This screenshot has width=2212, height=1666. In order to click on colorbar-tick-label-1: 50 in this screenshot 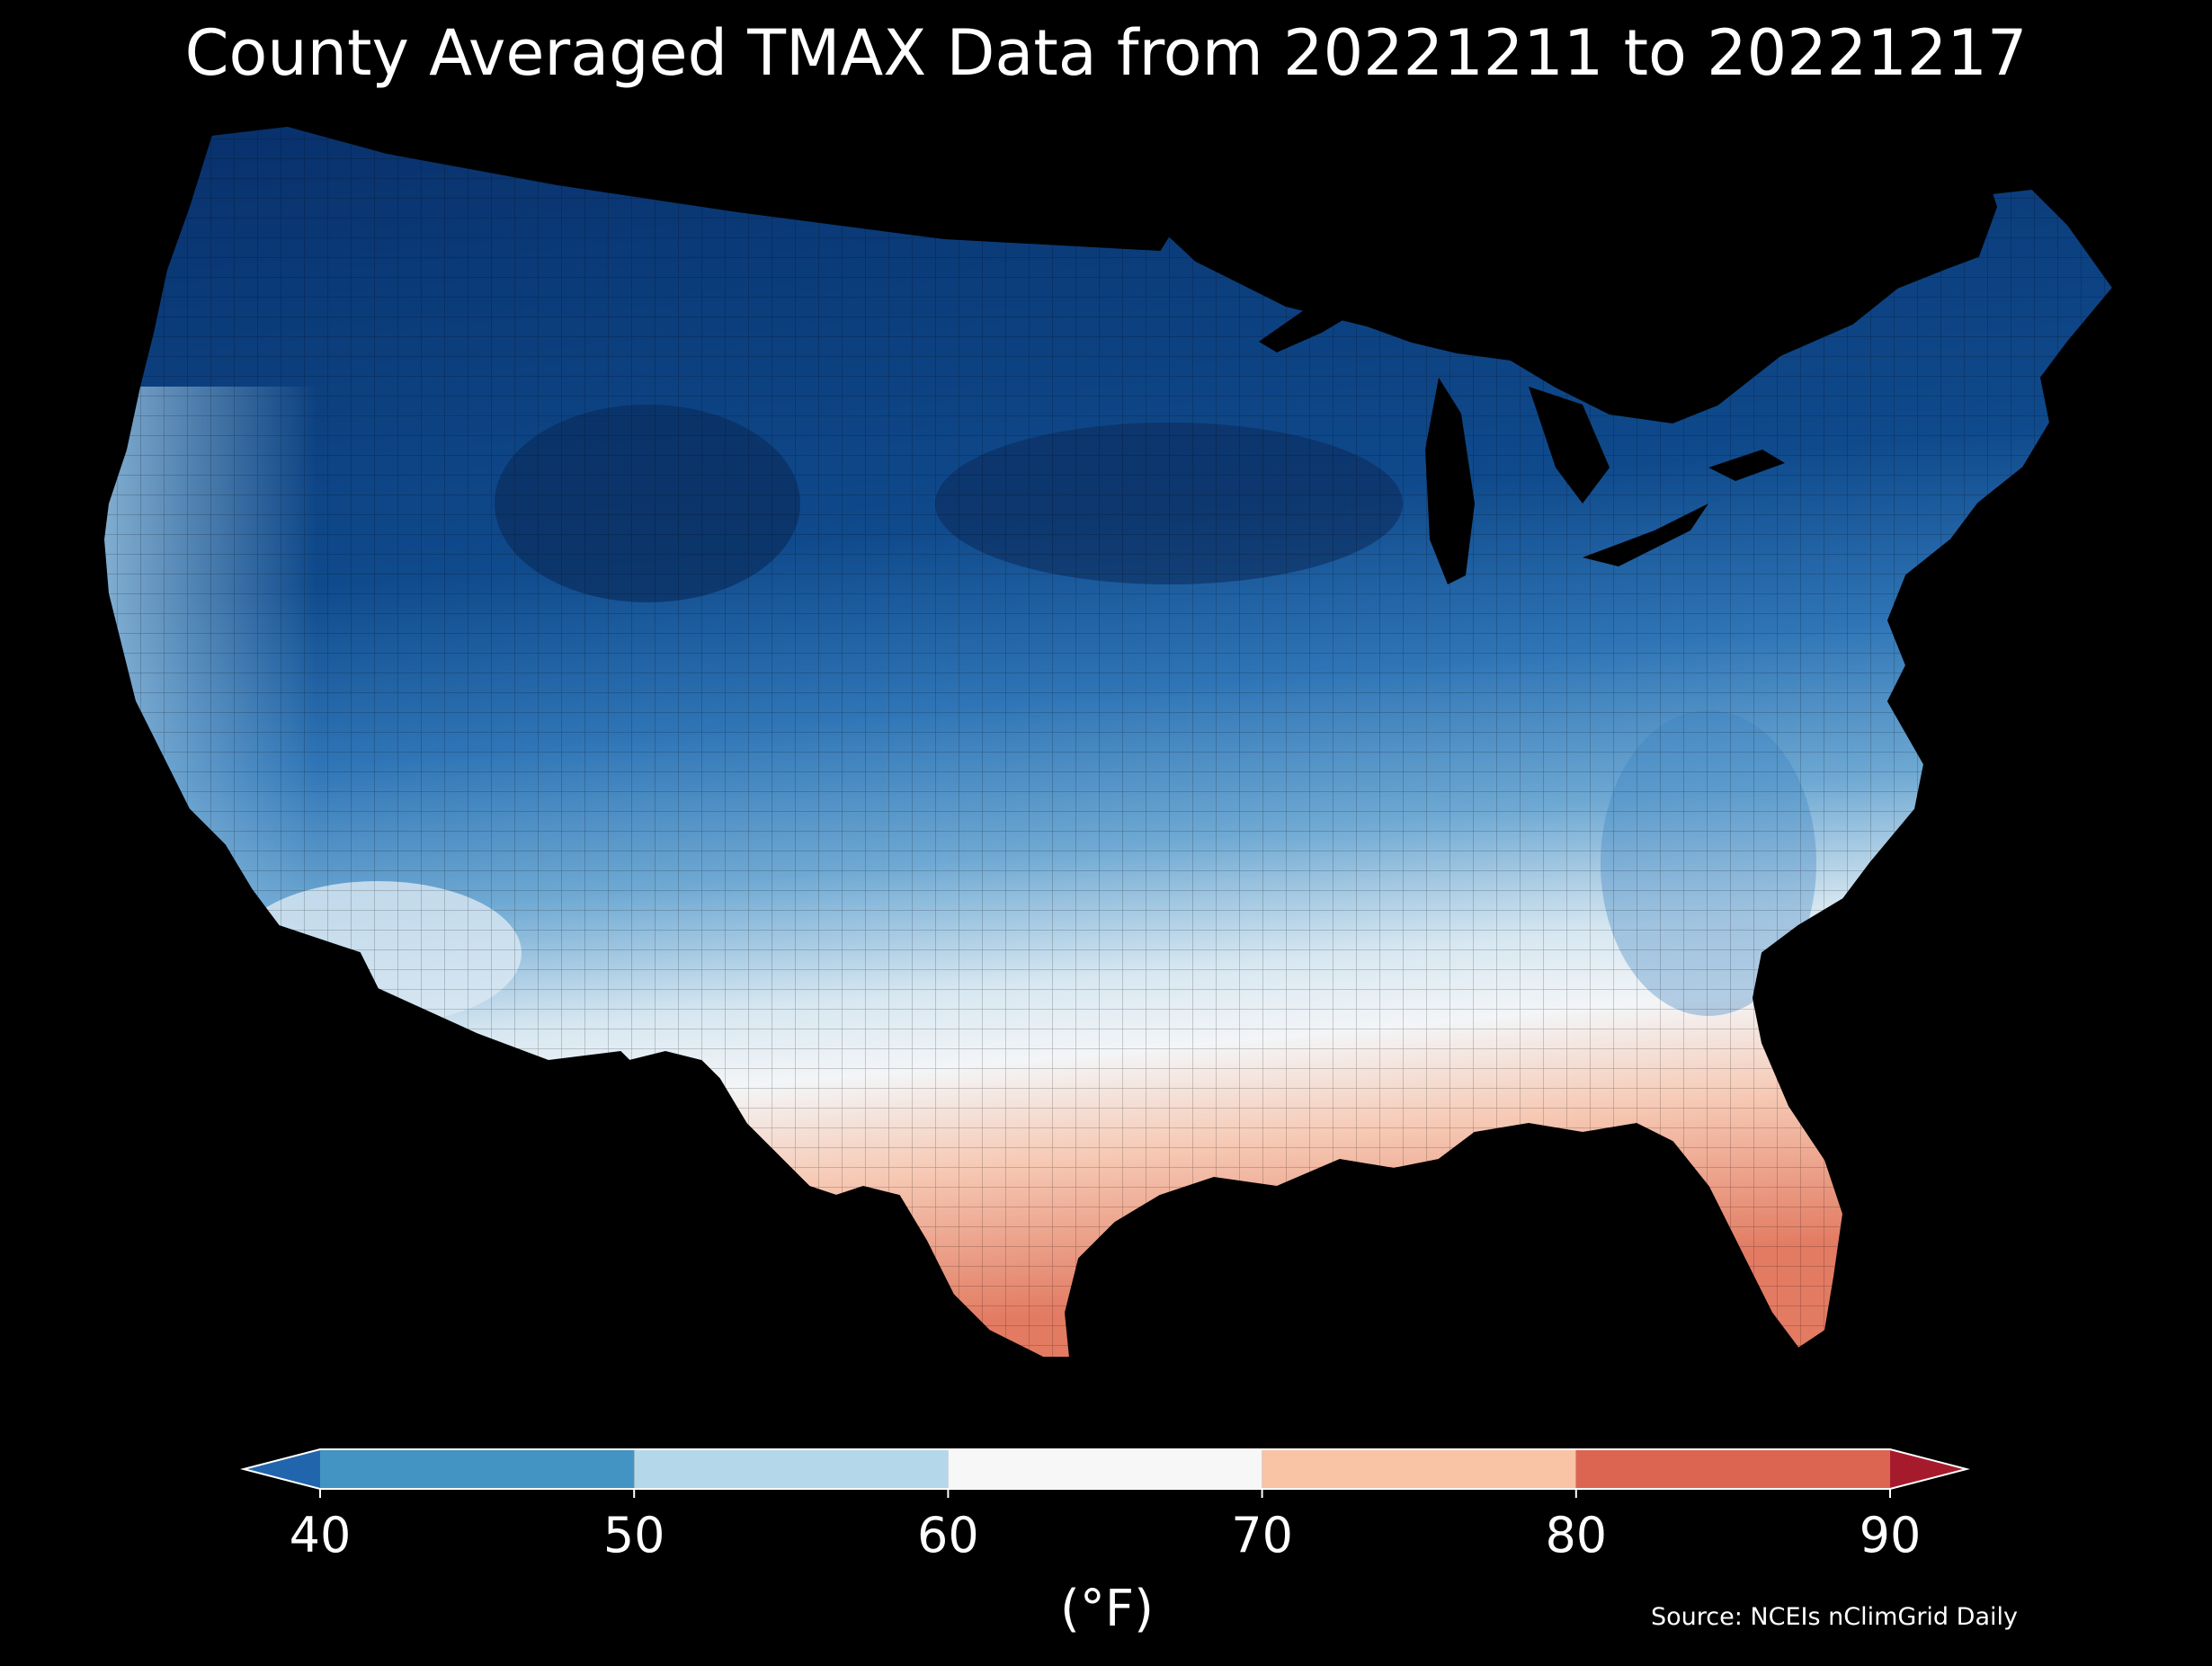, I will do `click(634, 1535)`.